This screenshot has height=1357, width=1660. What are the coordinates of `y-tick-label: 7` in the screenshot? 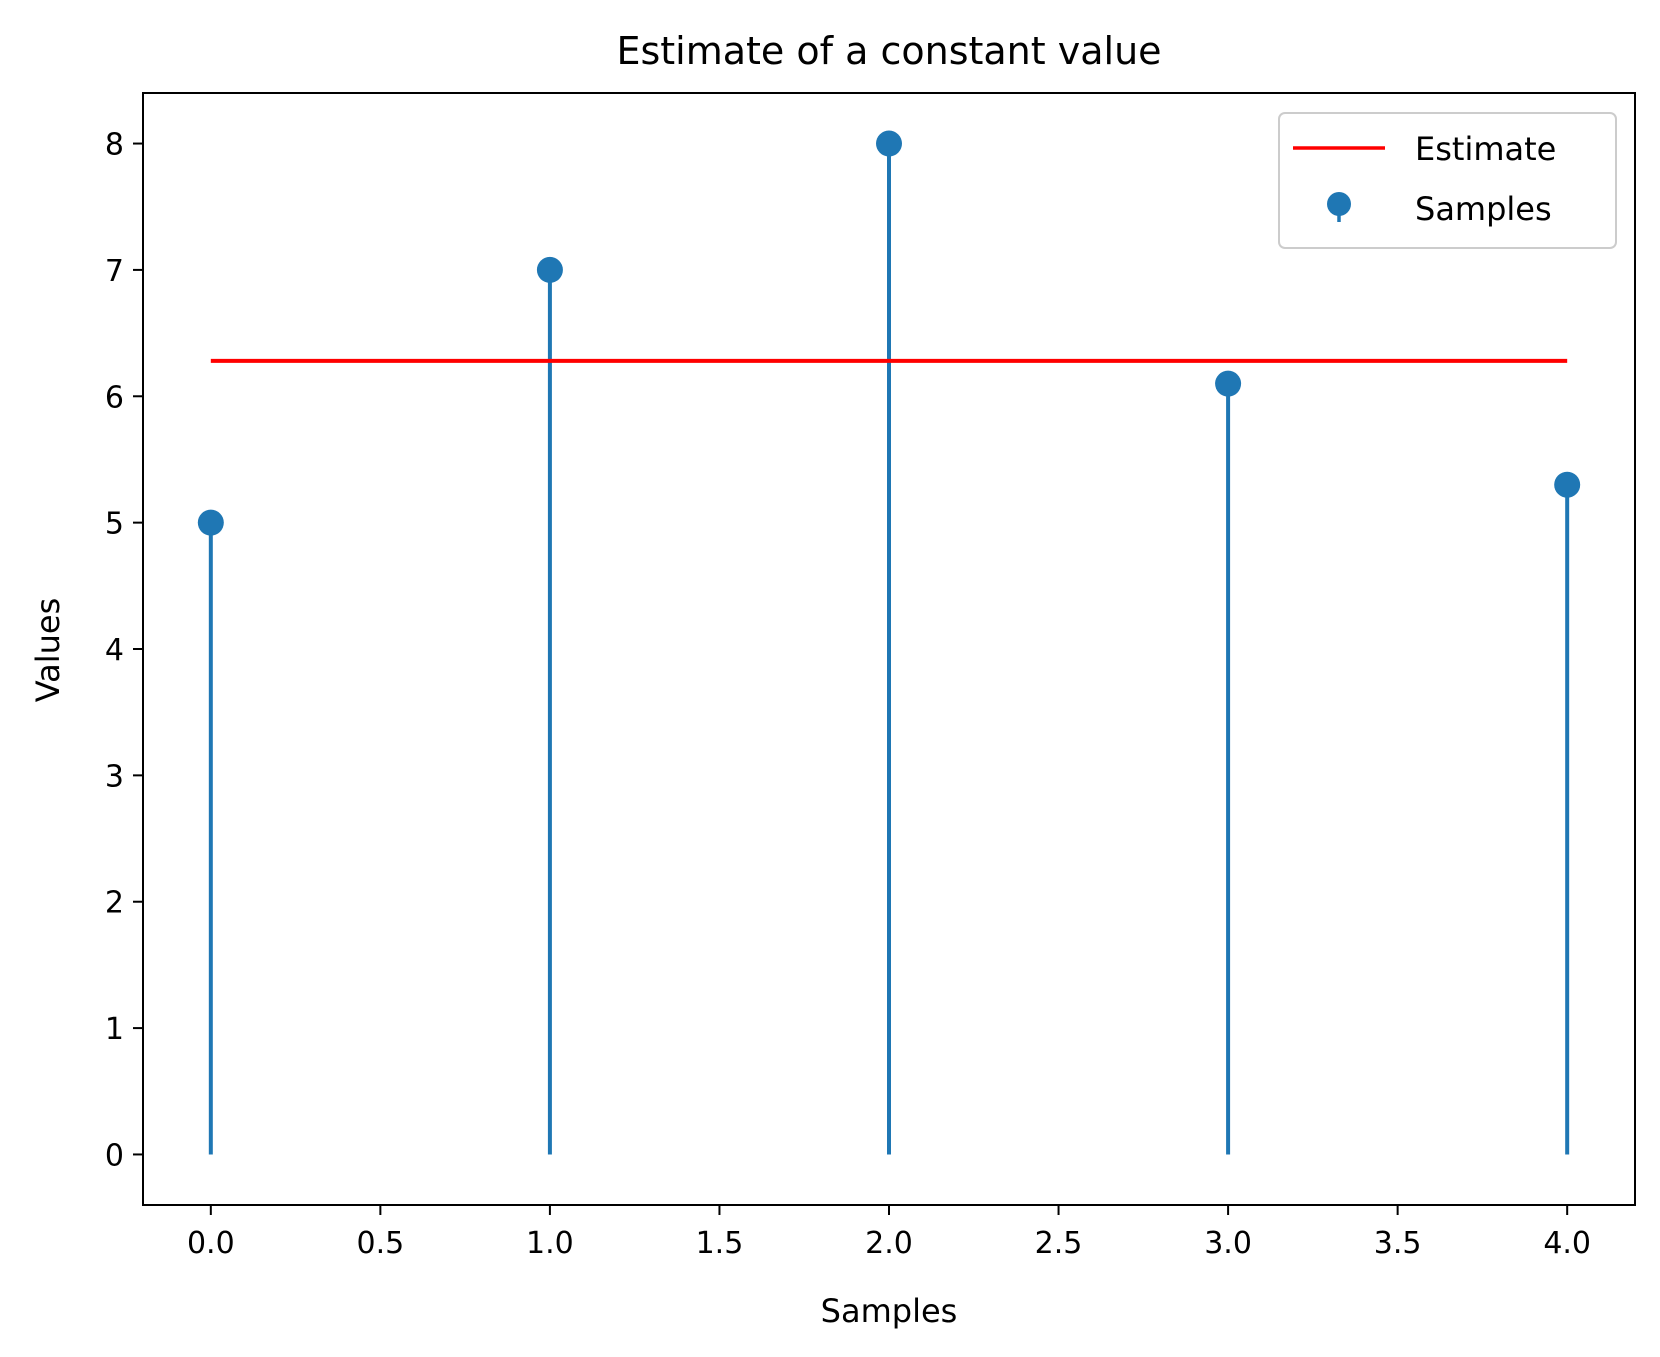 It's located at (114, 271).